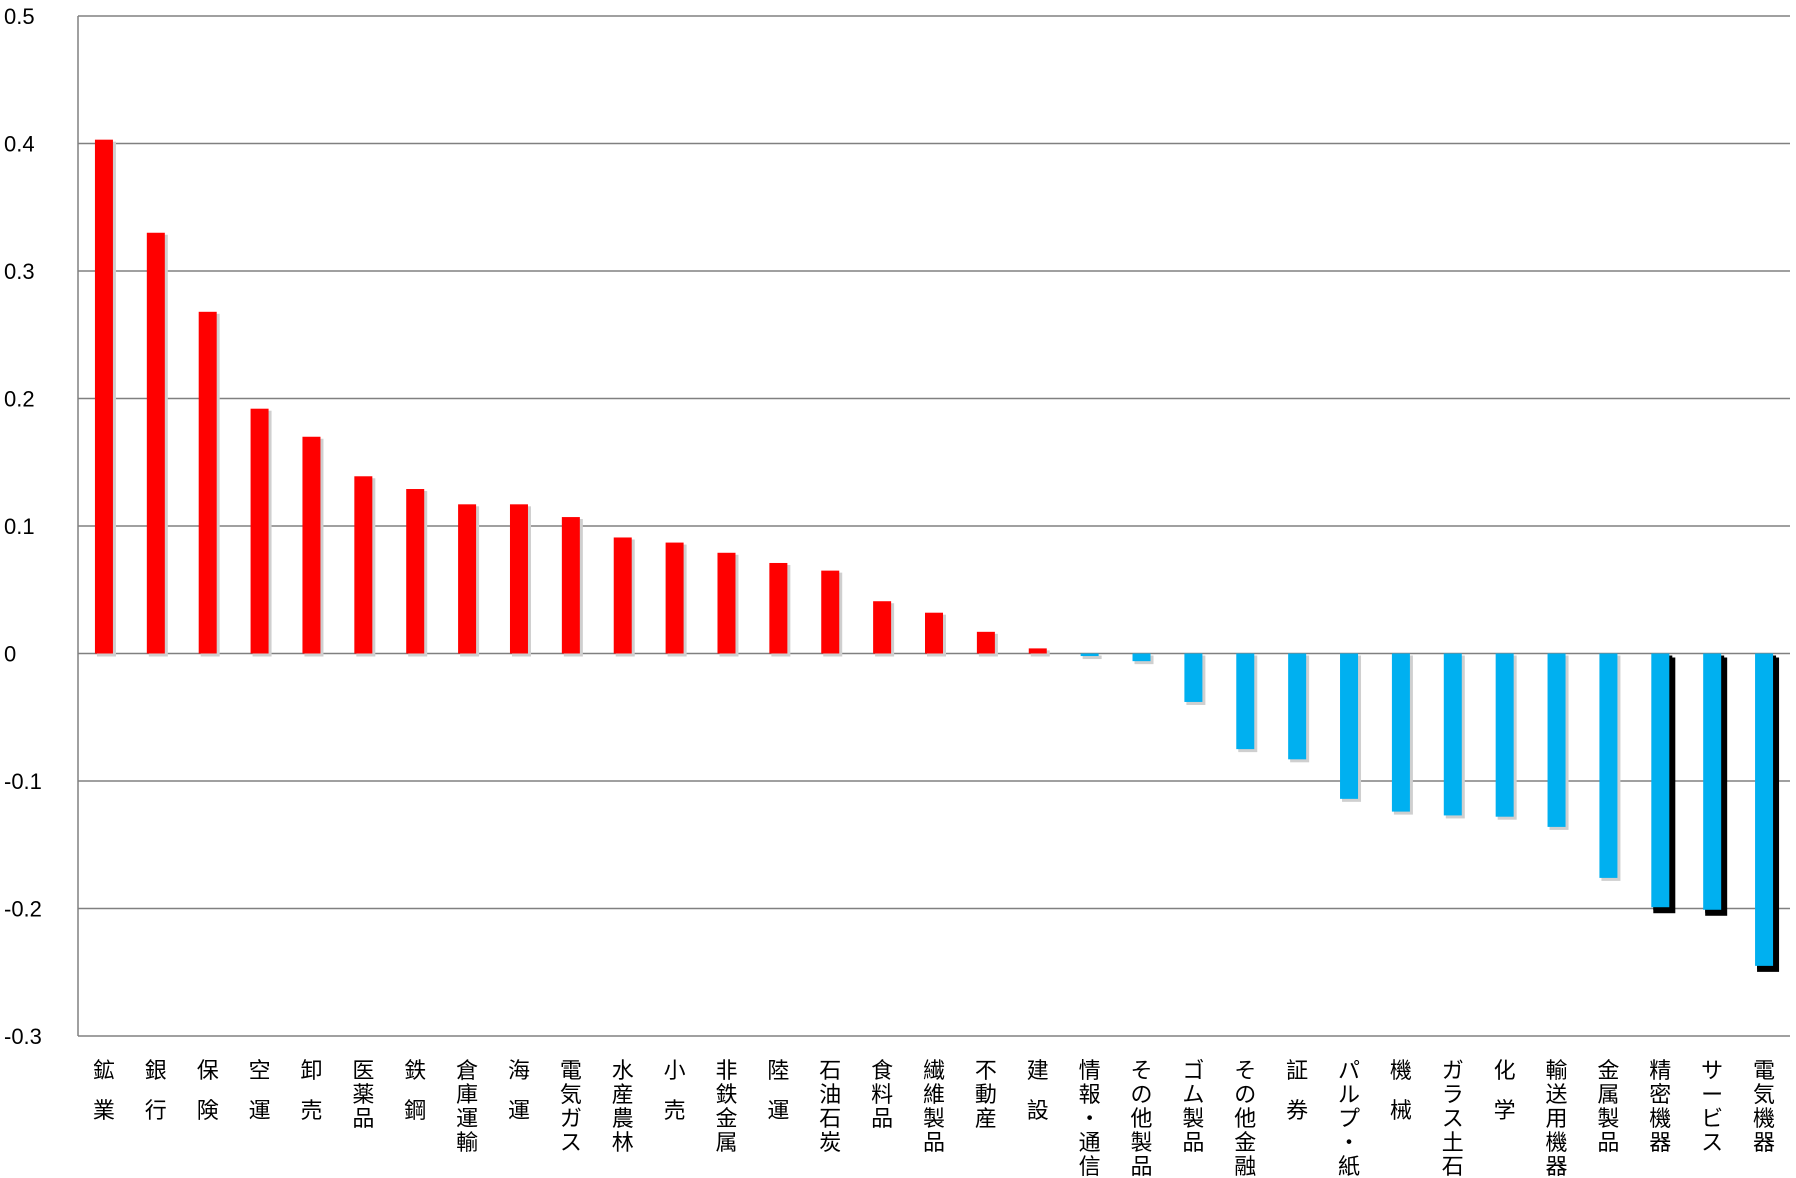 The width and height of the screenshot is (1796, 1178). What do you see at coordinates (1401, 1091) in the screenshot?
I see `x-category-label: 機械` at bounding box center [1401, 1091].